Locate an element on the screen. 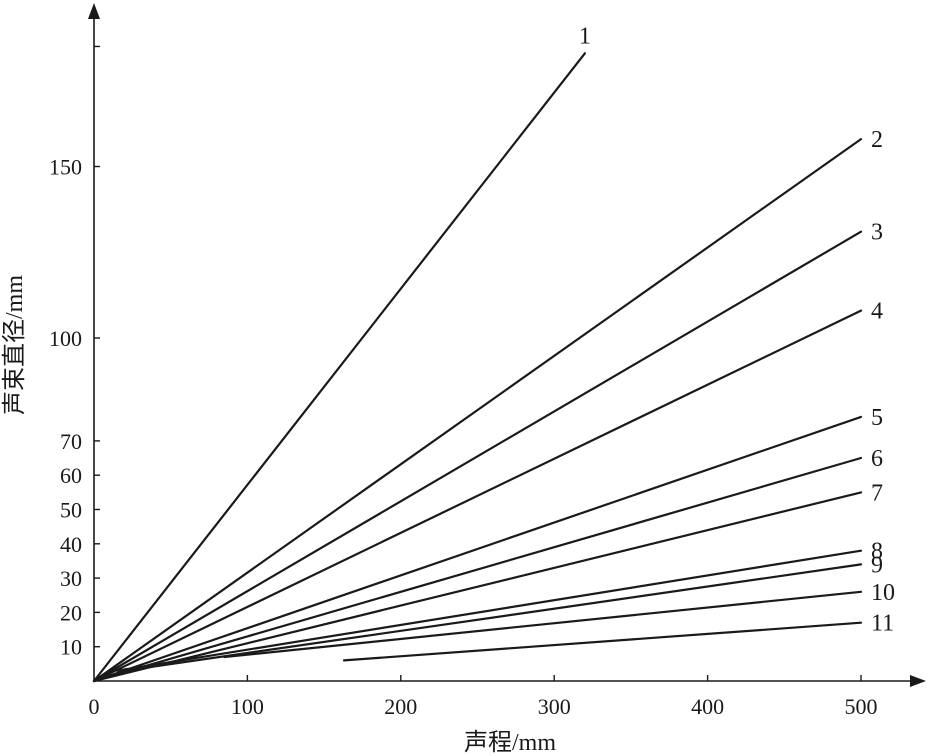 The height and width of the screenshot is (756, 936). series-label-4: 4 is located at coordinates (877, 312).